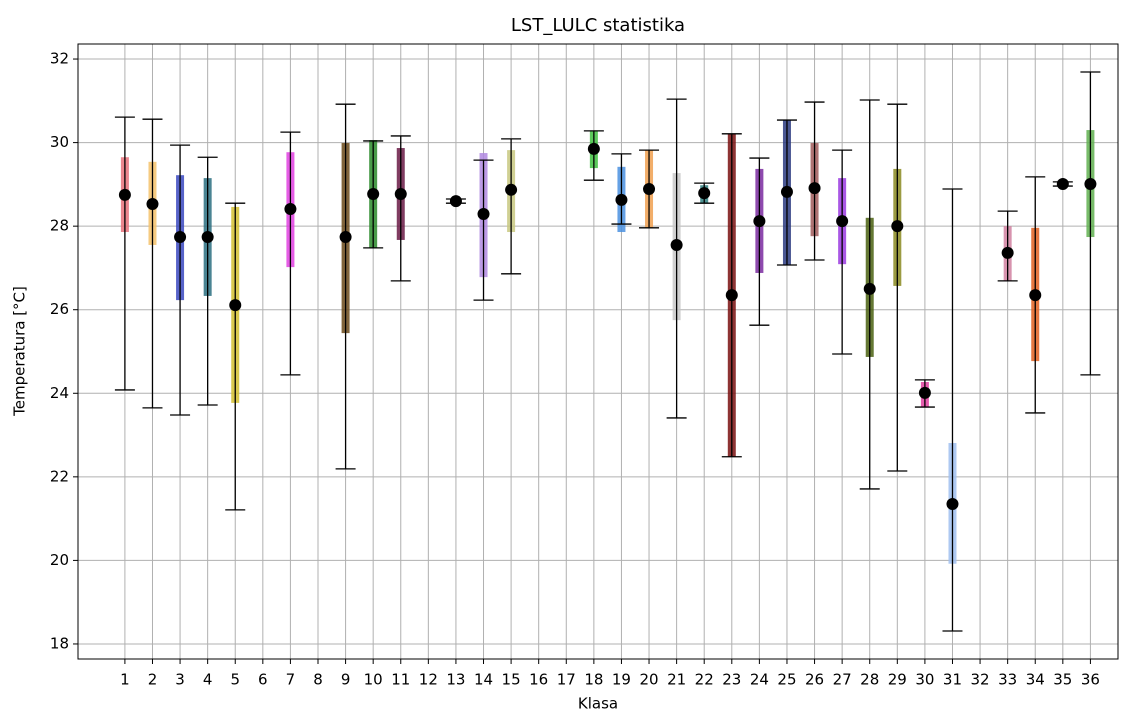 The height and width of the screenshot is (718, 1126). I want to click on y-tick-label: 26, so click(59, 309).